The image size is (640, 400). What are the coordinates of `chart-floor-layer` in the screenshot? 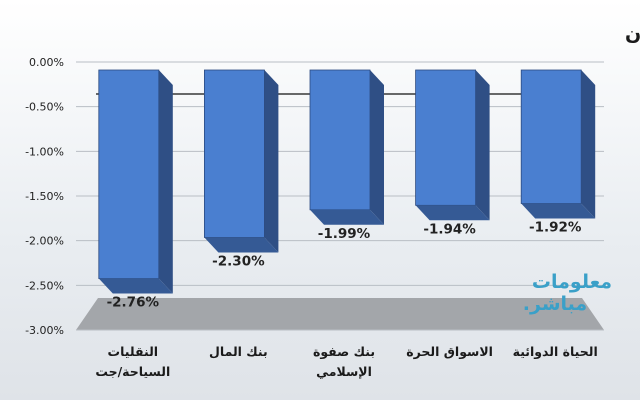 It's located at (340, 314).